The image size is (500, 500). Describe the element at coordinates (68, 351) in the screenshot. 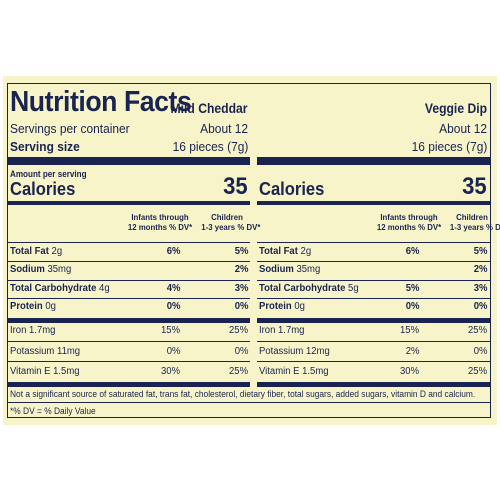

I see `nutrient-amount: 11mg` at that location.